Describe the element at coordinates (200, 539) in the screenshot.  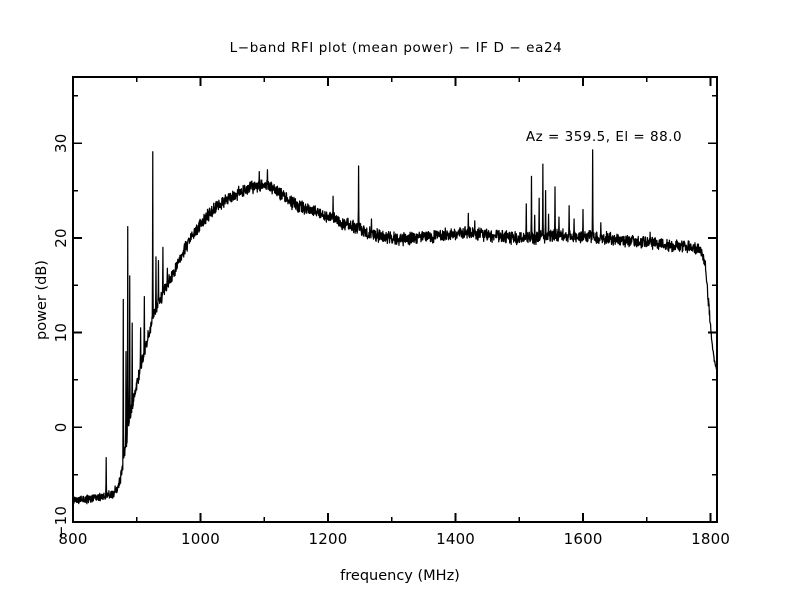
I see `x-tick-label: 1000` at that location.